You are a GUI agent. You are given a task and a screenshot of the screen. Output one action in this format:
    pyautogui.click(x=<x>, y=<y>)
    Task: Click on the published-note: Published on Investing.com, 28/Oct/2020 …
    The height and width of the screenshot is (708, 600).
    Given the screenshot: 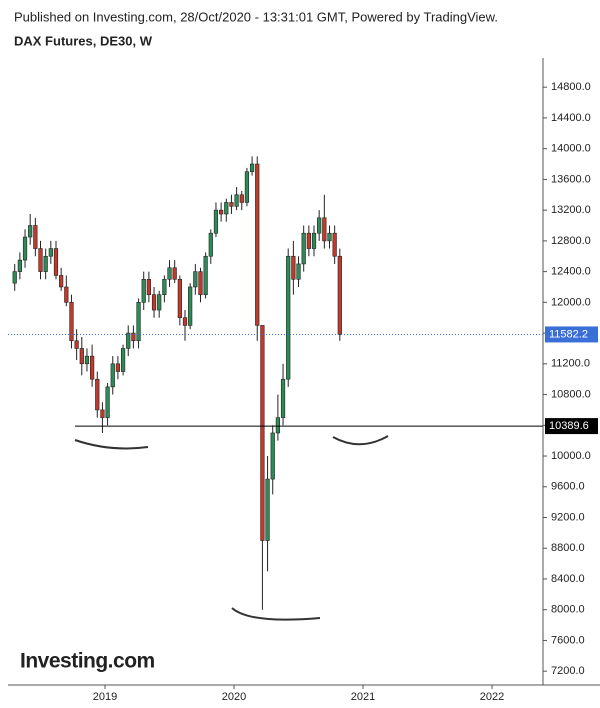 What is the action you would take?
    pyautogui.click(x=256, y=16)
    